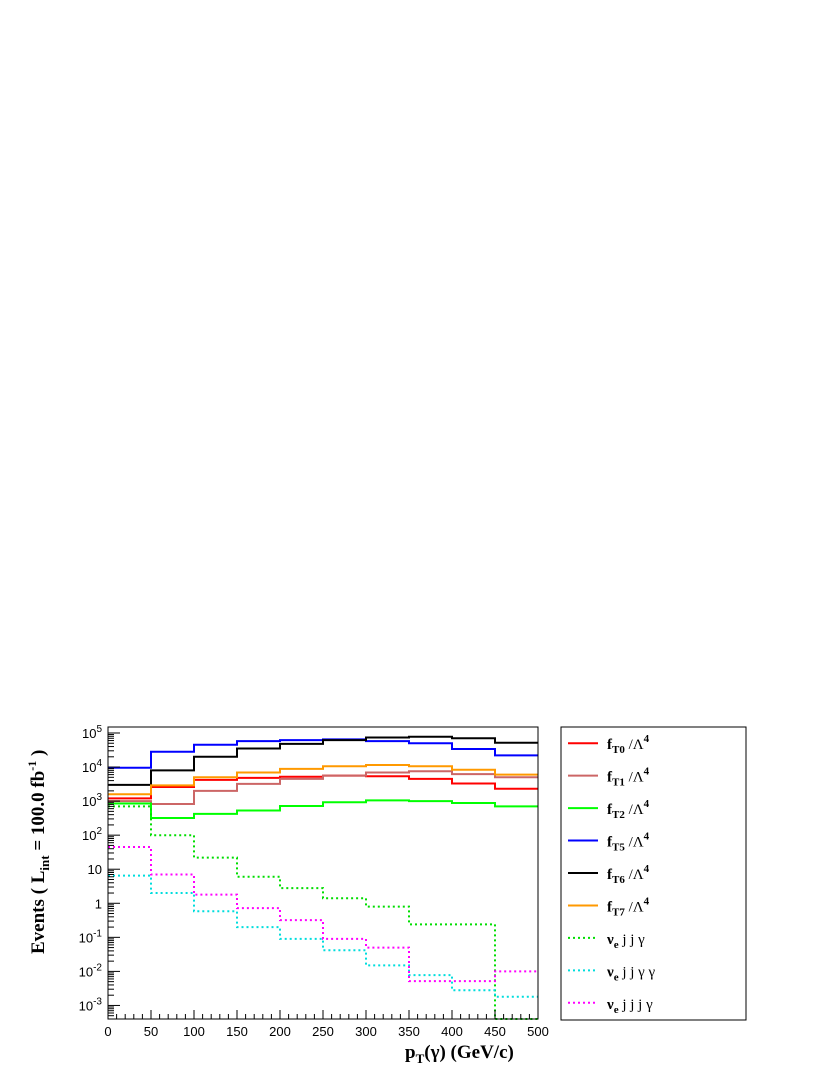 The height and width of the screenshot is (1075, 830). Describe the element at coordinates (323, 780) in the screenshot. I see `series-line-fT7` at that location.